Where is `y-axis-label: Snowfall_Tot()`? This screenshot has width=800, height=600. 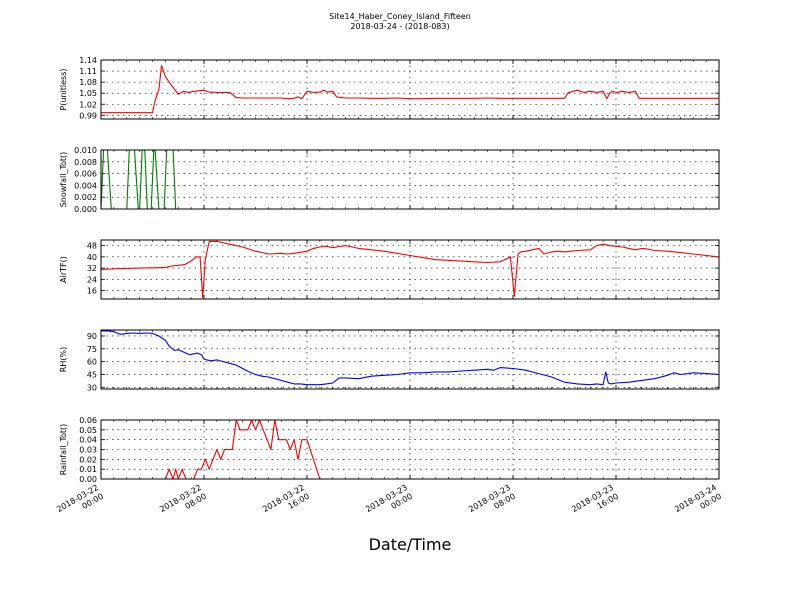 y-axis-label: Snowfall_Tot() is located at coordinates (63, 180).